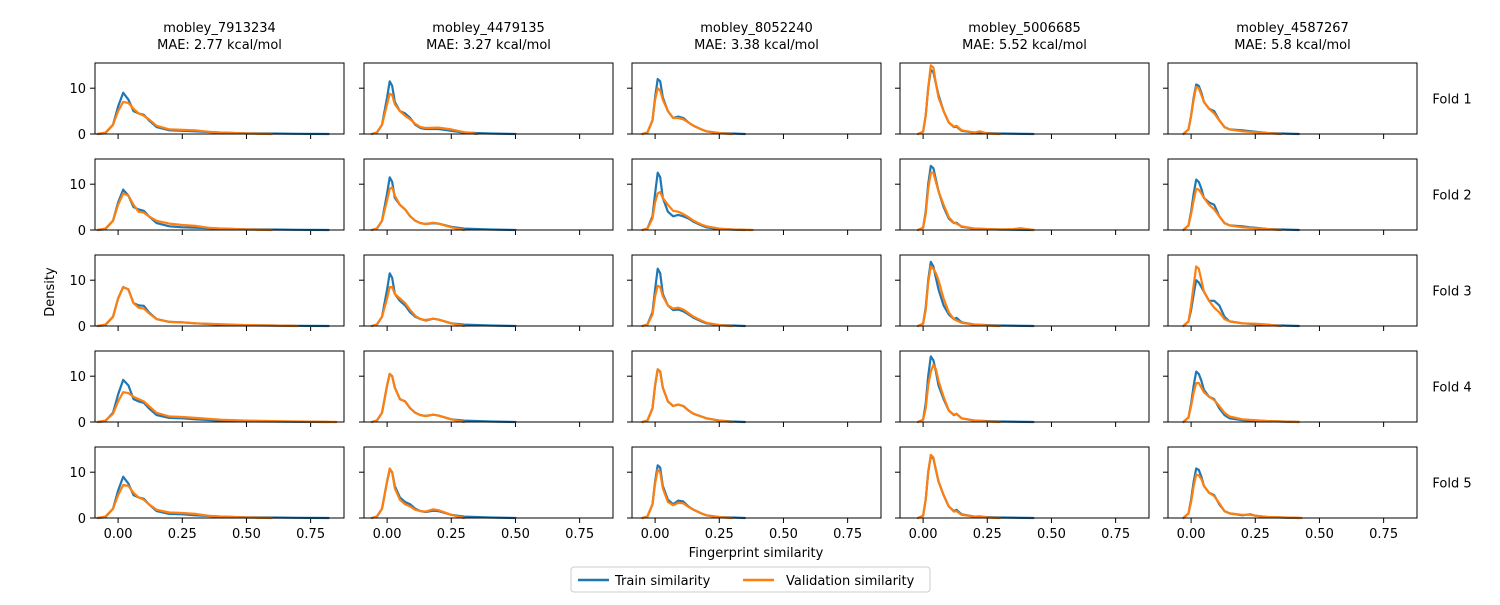 The image size is (1500, 605). Describe the element at coordinates (1292, 28) in the screenshot. I see `column-title: mobley_4587267` at that location.